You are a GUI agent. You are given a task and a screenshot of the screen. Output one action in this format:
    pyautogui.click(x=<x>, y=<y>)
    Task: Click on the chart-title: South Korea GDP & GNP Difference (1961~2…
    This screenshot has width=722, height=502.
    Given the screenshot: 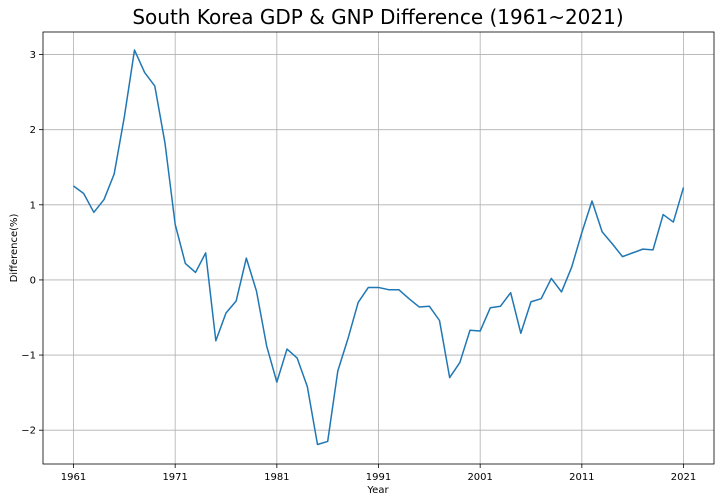 What is the action you would take?
    pyautogui.click(x=377, y=17)
    